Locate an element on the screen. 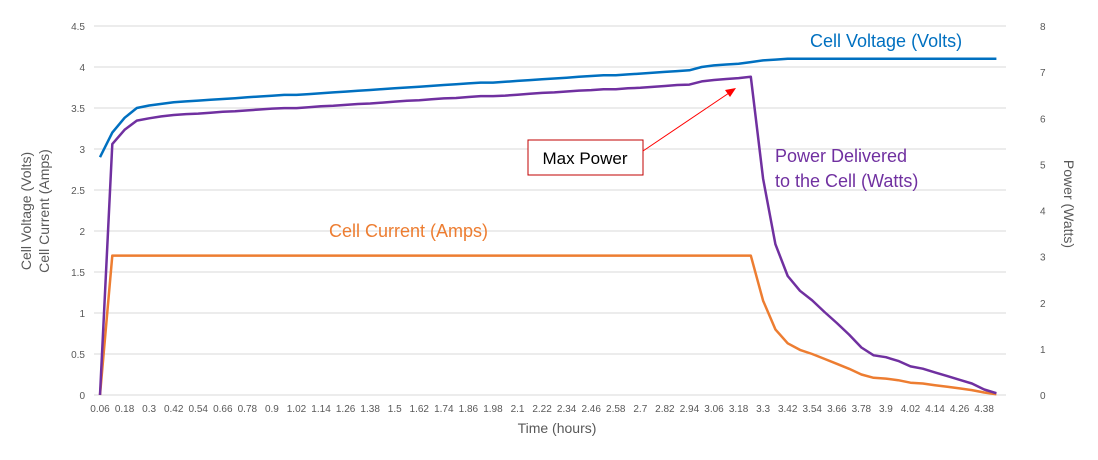  right-axis-ticks: 0 1 2 3 4 5 6 7 8 is located at coordinates (1043, 212).